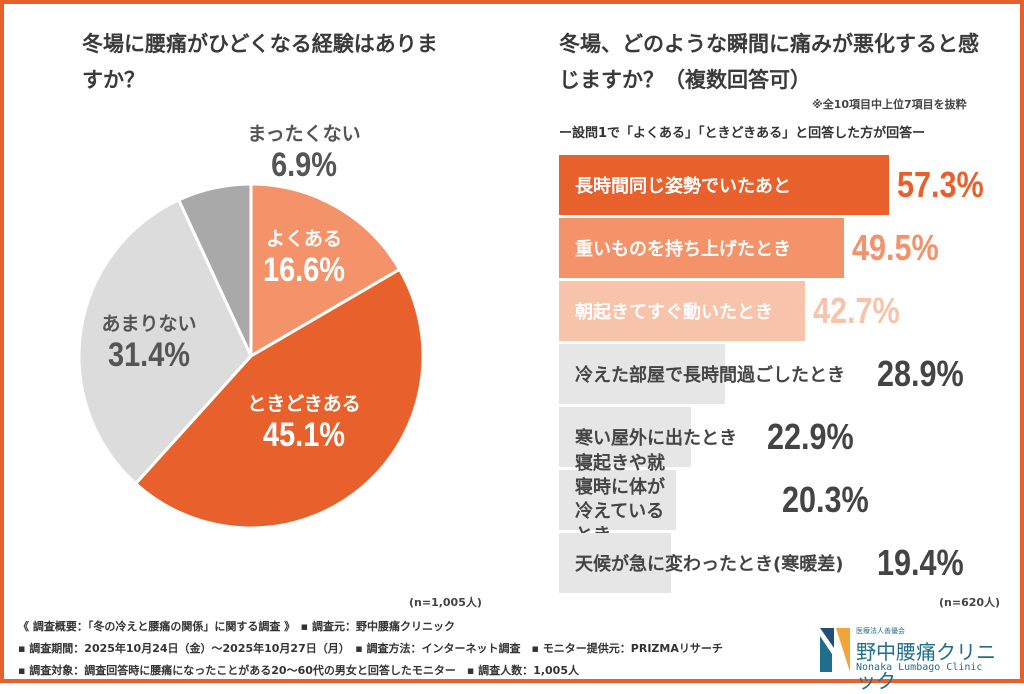 This screenshot has width=1024, height=694. What do you see at coordinates (304, 134) in the screenshot?
I see `pie-category: まったくない` at bounding box center [304, 134].